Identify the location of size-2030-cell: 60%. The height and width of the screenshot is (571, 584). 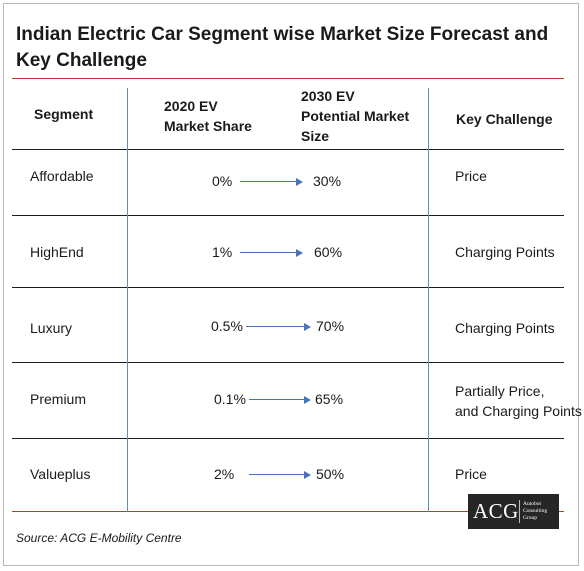
(328, 252).